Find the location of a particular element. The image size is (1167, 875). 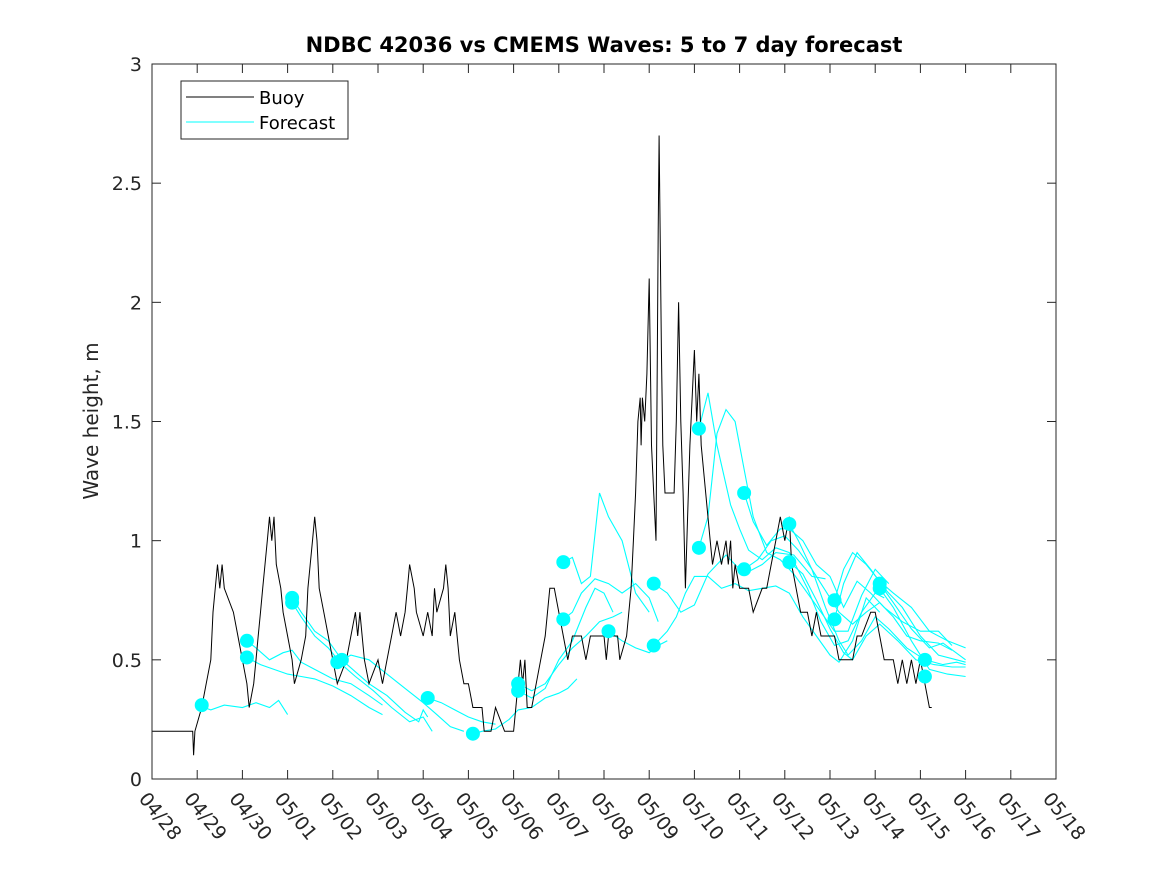

legend: Buoy Forecast is located at coordinates (264, 110).